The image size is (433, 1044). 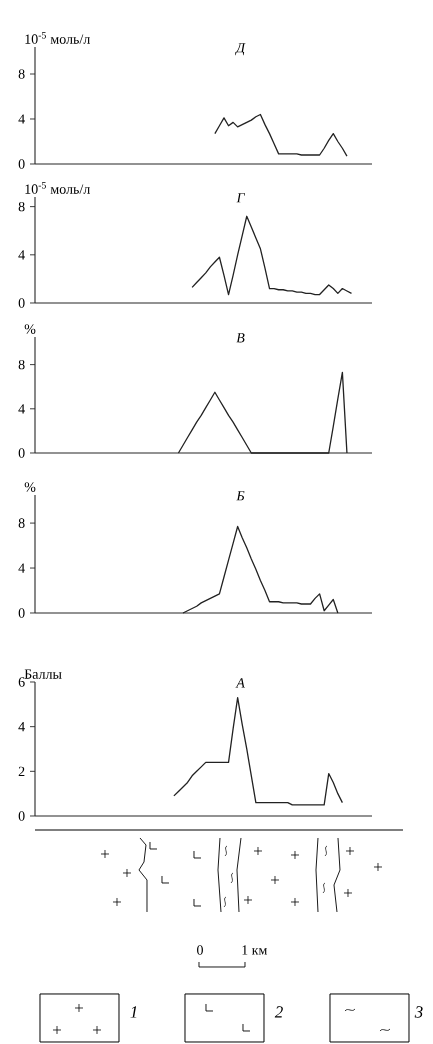 I want to click on y-axis-title: Баллы, so click(x=43, y=674).